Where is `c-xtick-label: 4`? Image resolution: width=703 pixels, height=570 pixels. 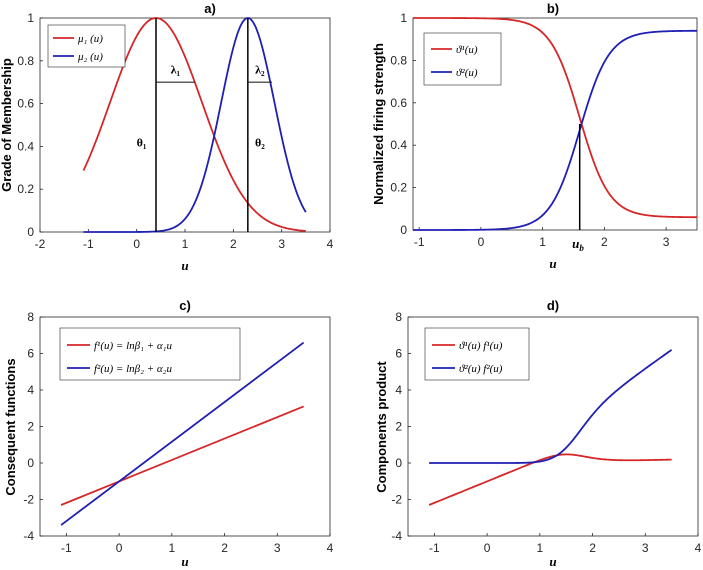 c-xtick-label: 4 is located at coordinates (330, 548).